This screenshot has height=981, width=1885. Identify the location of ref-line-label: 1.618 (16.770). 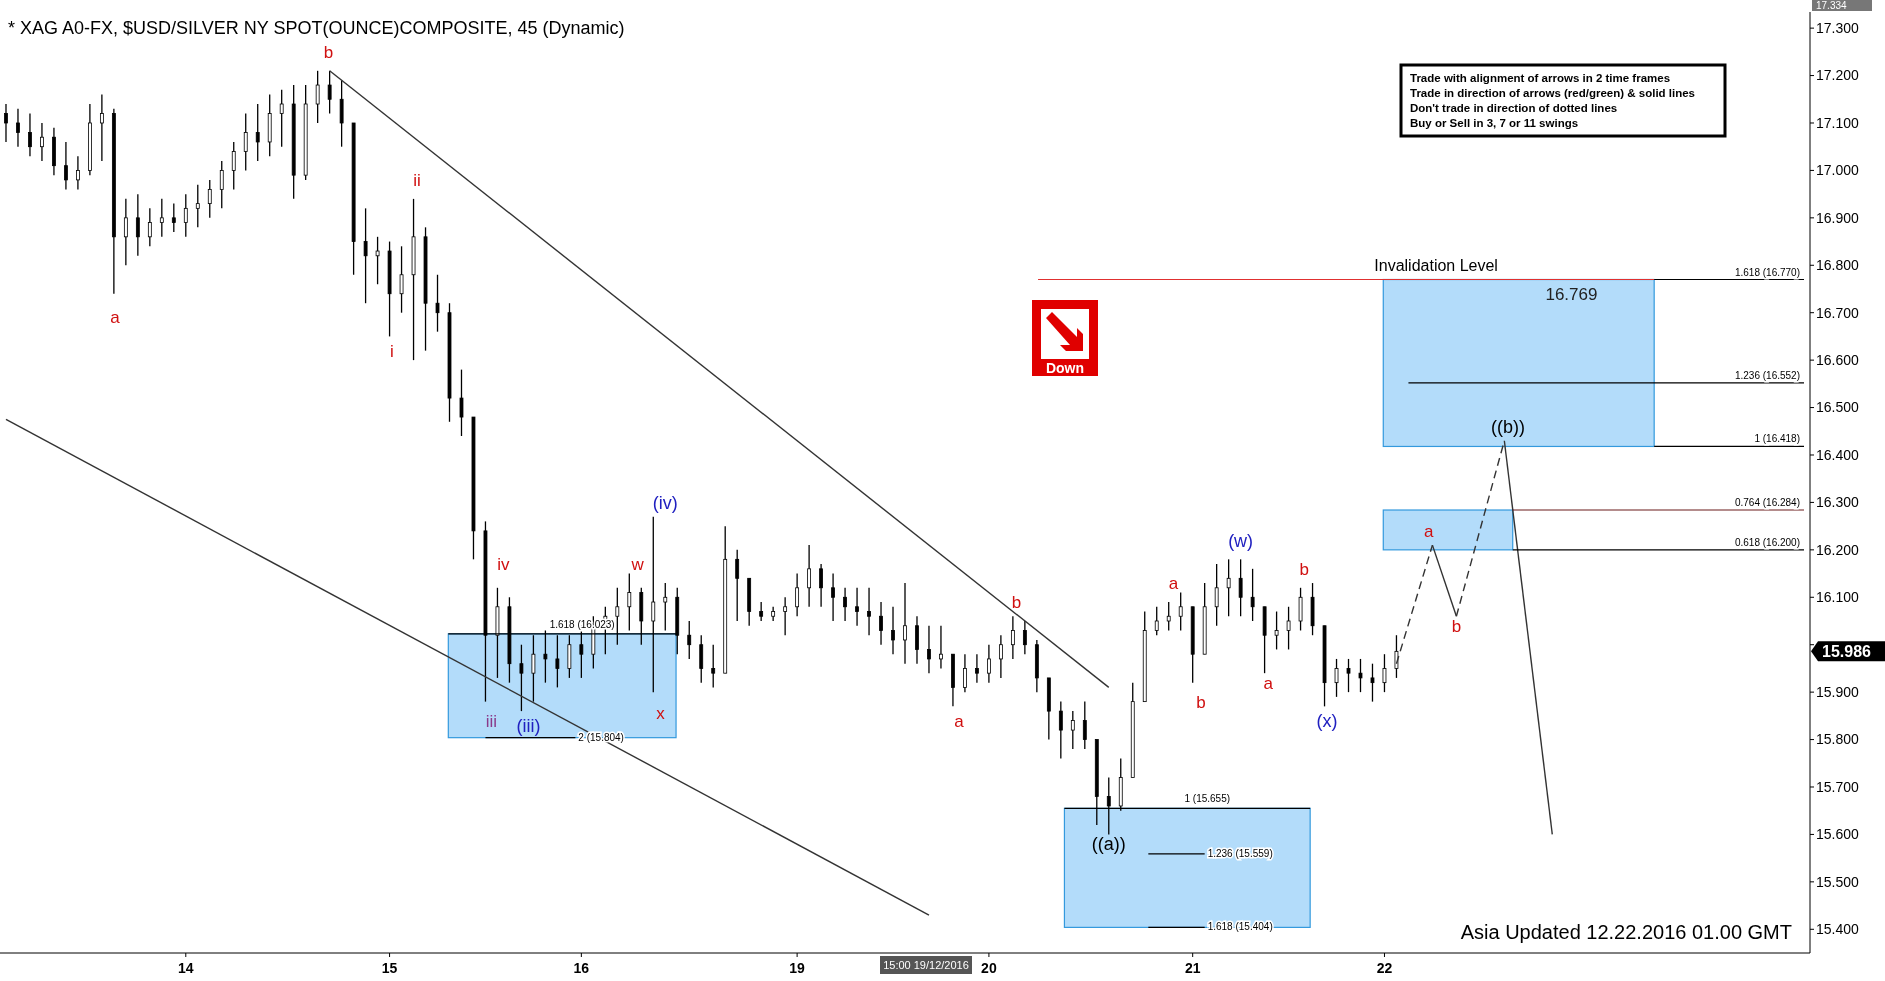
(1767, 272).